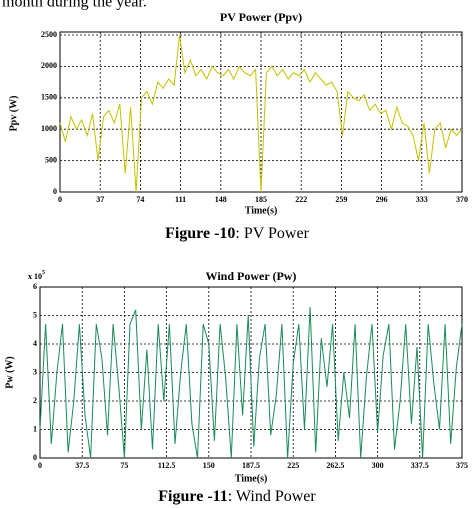 The image size is (474, 508). Describe the element at coordinates (301, 199) in the screenshot. I see `x-tick-label: 222` at that location.